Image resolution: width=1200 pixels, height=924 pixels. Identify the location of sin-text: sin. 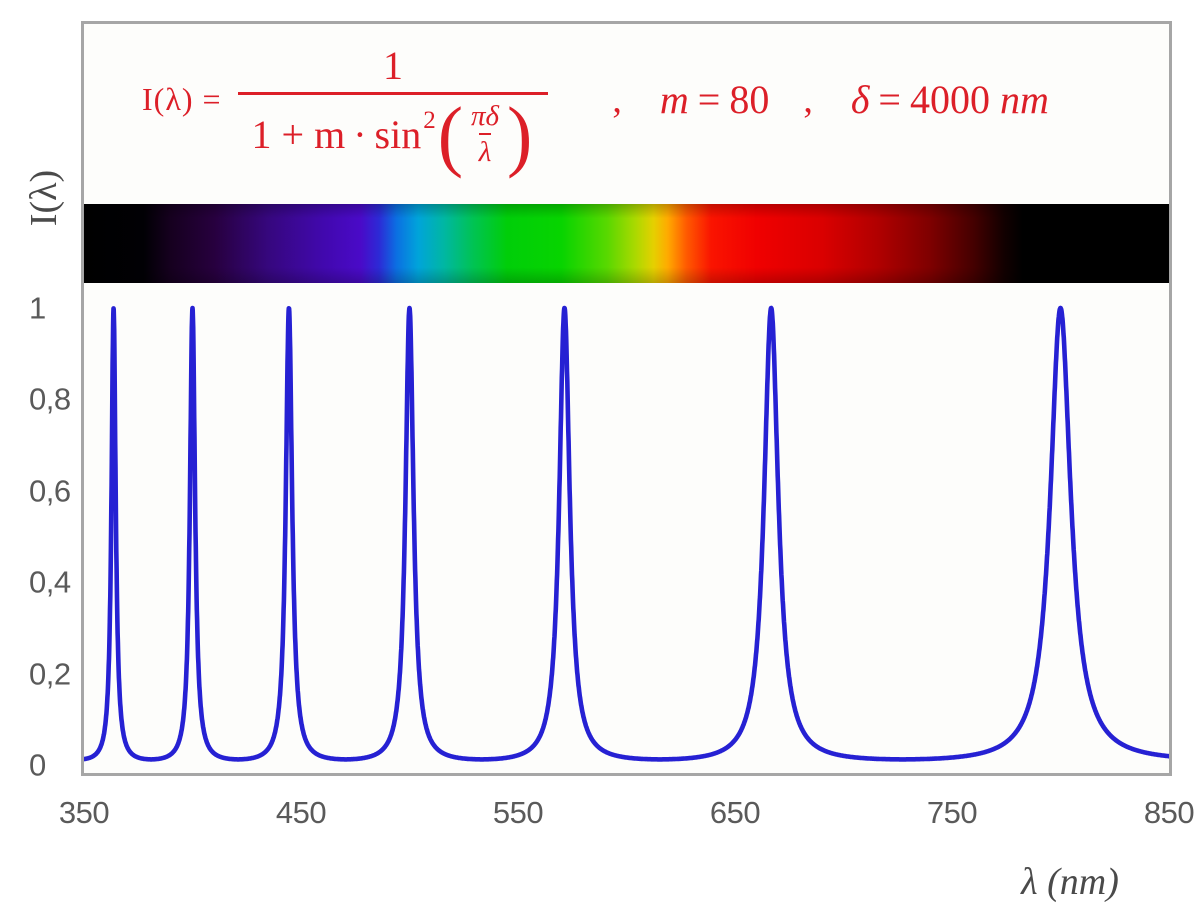
(398, 135).